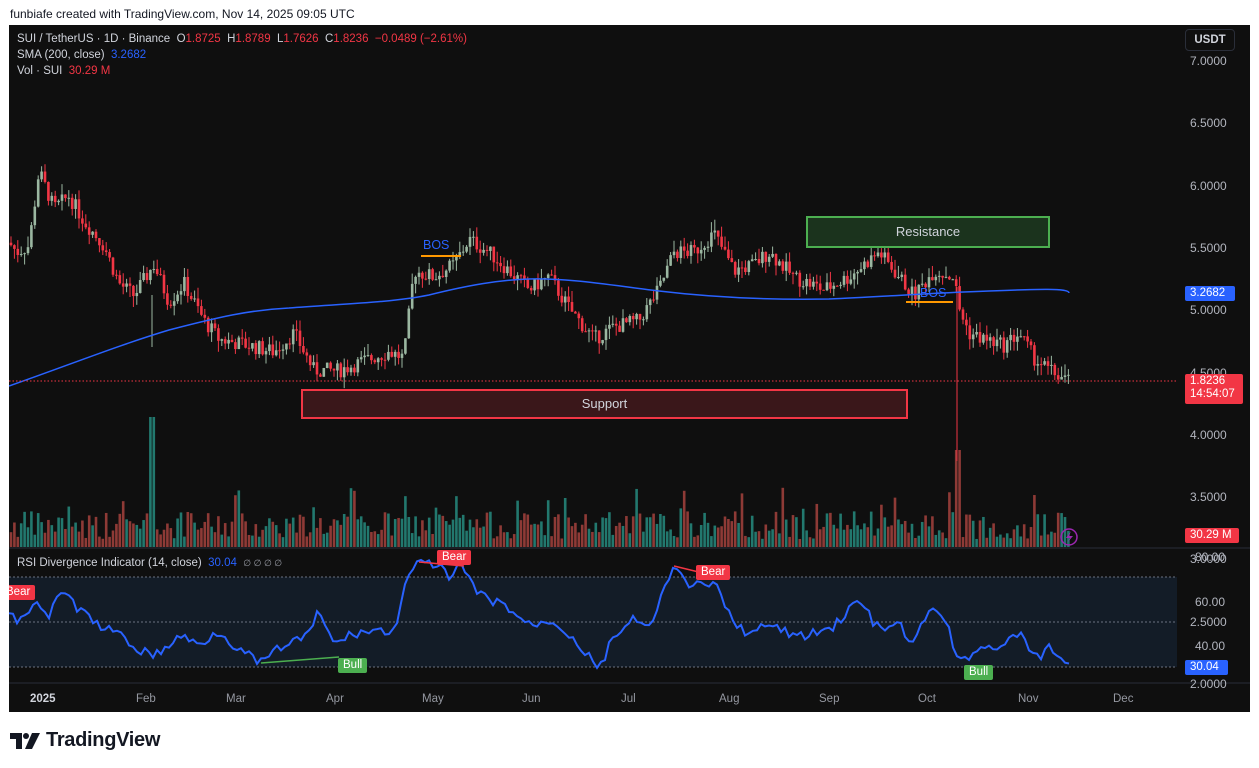 The width and height of the screenshot is (1259, 768). Describe the element at coordinates (1210, 40) in the screenshot. I see `currency-unit-button: USDT` at that location.